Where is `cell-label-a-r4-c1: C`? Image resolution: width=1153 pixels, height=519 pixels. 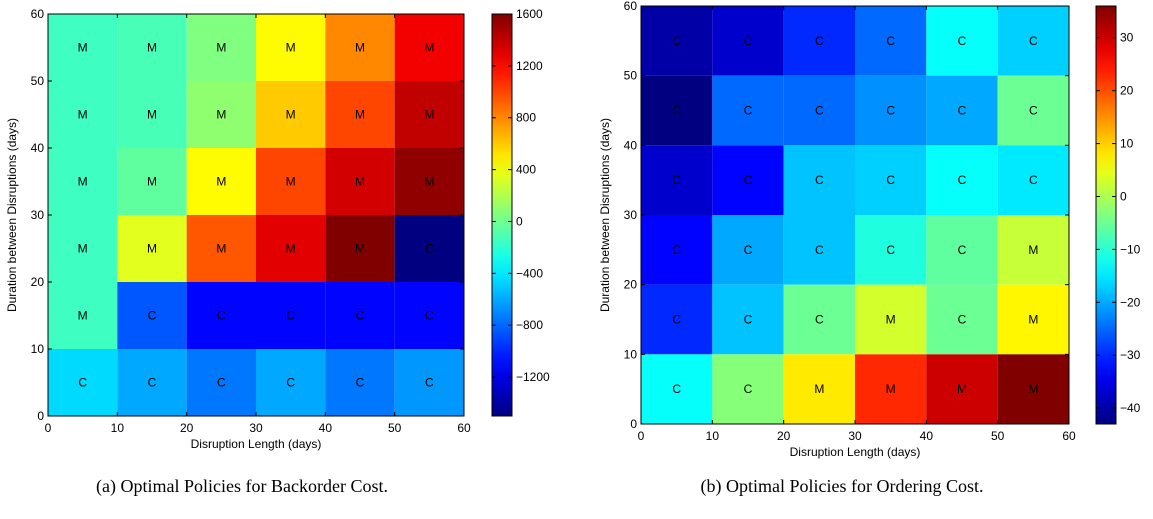 cell-label-a-r4-c1: C is located at coordinates (152, 316).